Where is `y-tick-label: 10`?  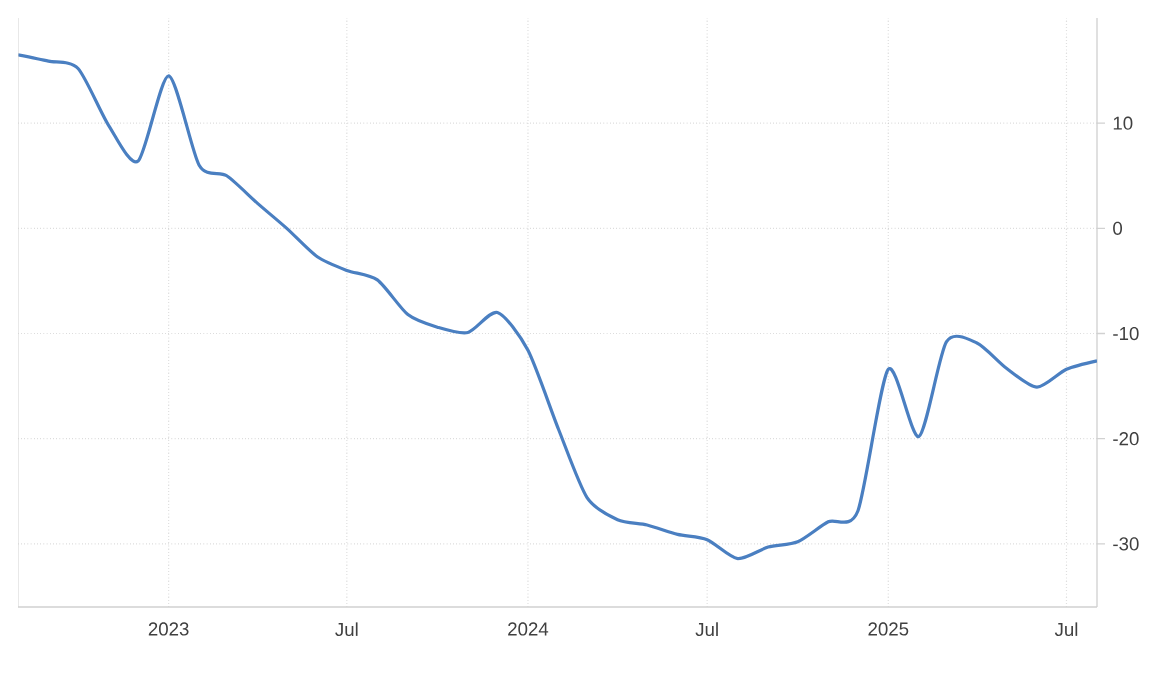 y-tick-label: 10 is located at coordinates (1123, 123).